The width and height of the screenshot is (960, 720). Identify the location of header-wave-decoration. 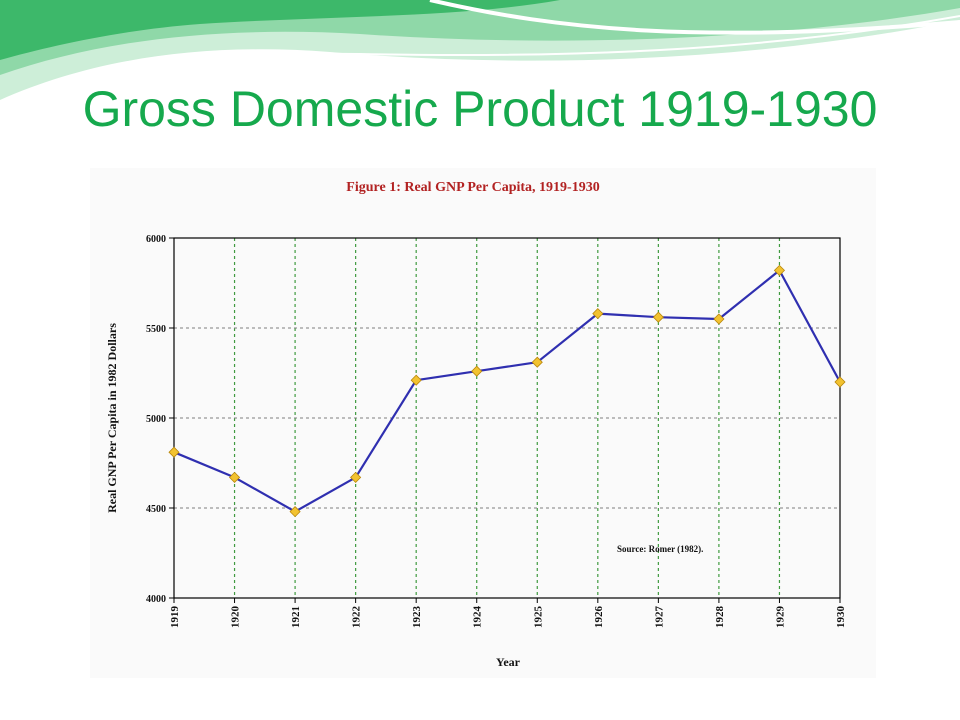
(480, 52).